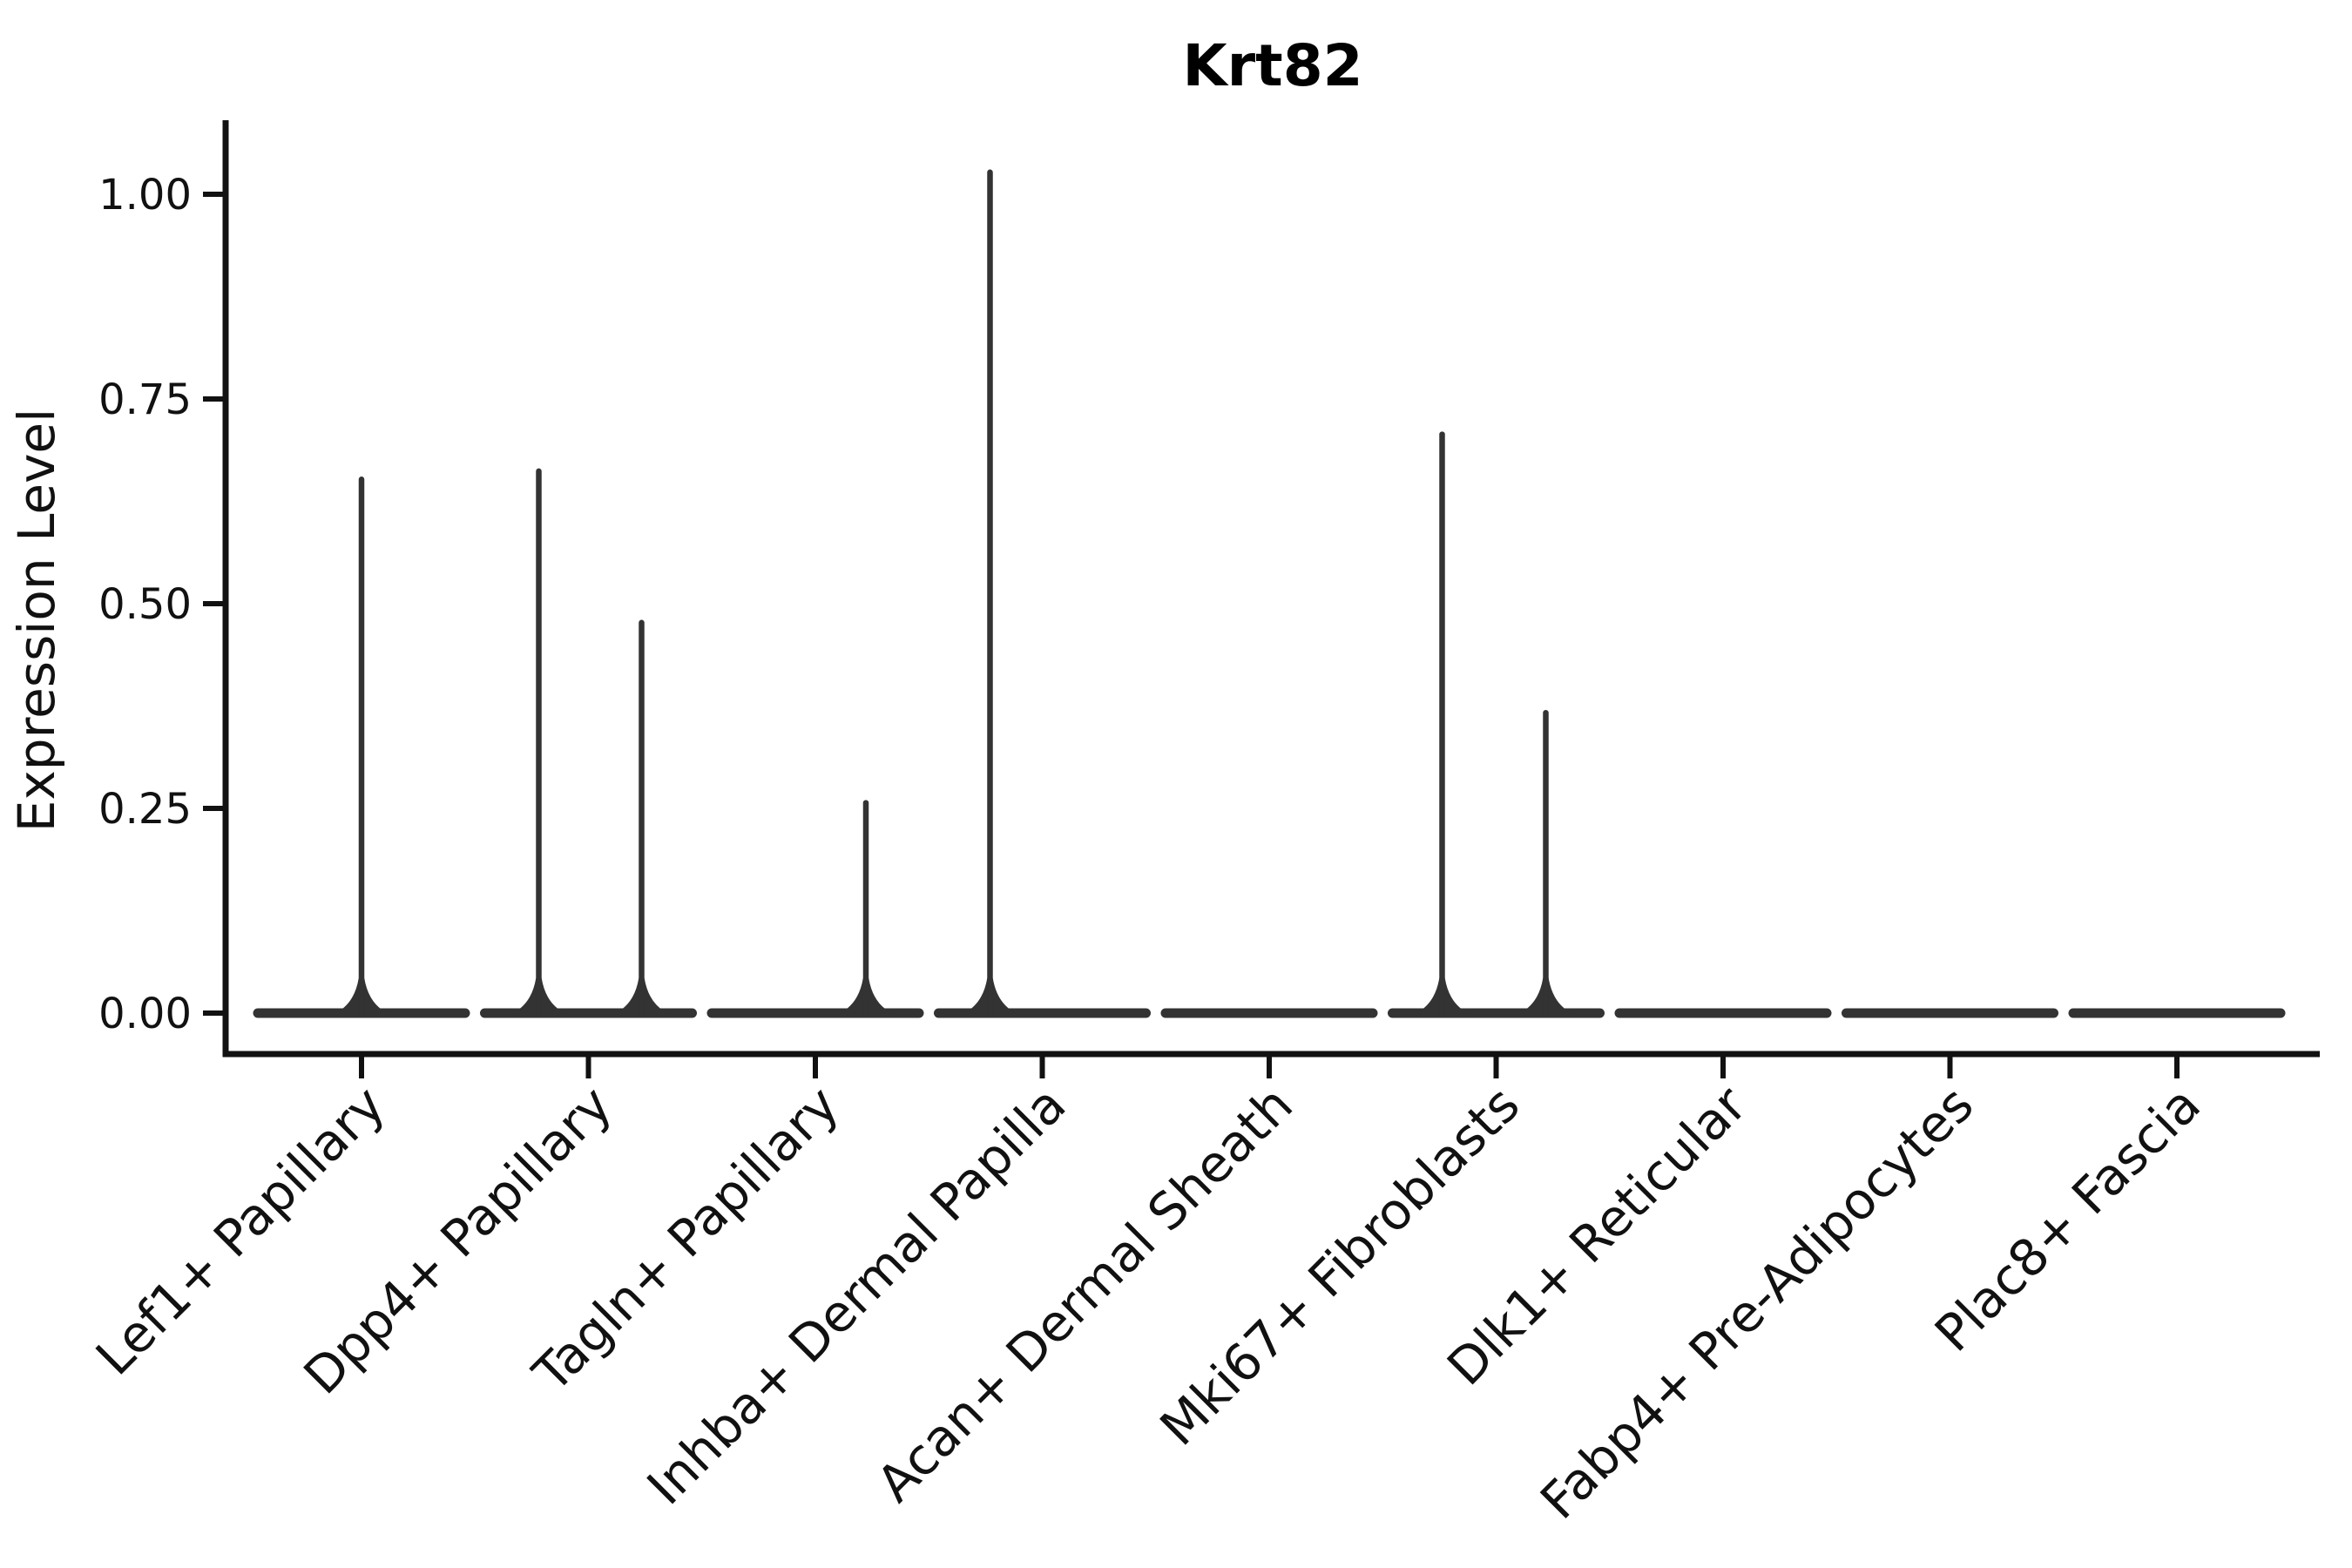 The width and height of the screenshot is (2352, 1568). What do you see at coordinates (145, 195) in the screenshot?
I see `y-tick-label: 1.00` at bounding box center [145, 195].